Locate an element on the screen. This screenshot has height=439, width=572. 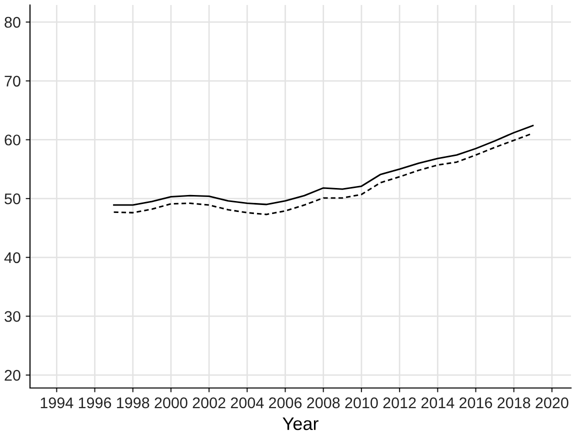
x-tick-label: 2008 is located at coordinates (323, 402).